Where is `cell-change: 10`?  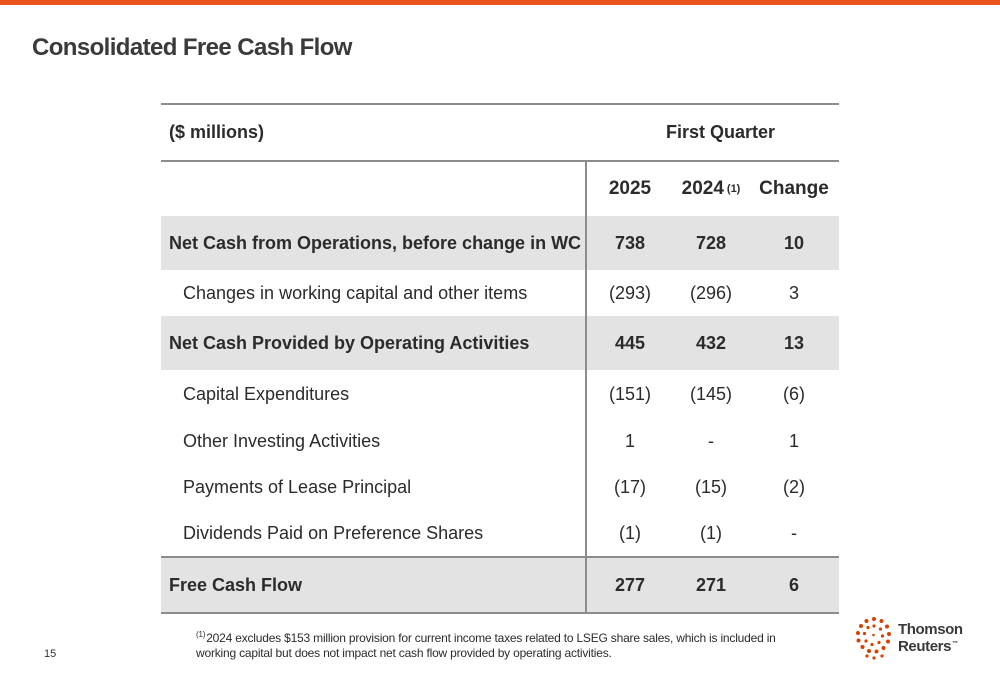 cell-change: 10 is located at coordinates (794, 242).